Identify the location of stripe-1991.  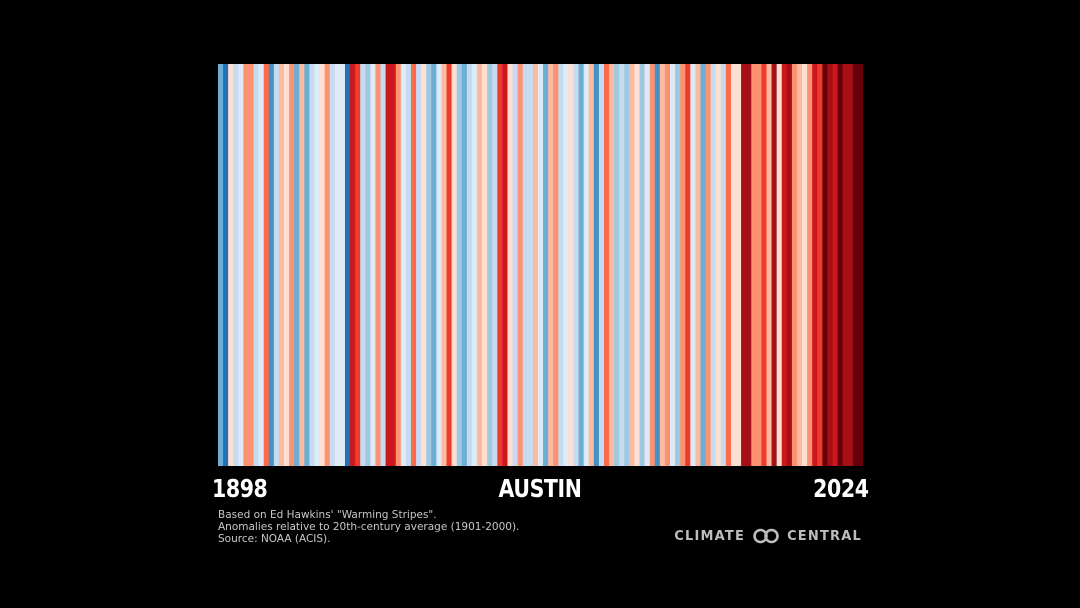
(693, 265).